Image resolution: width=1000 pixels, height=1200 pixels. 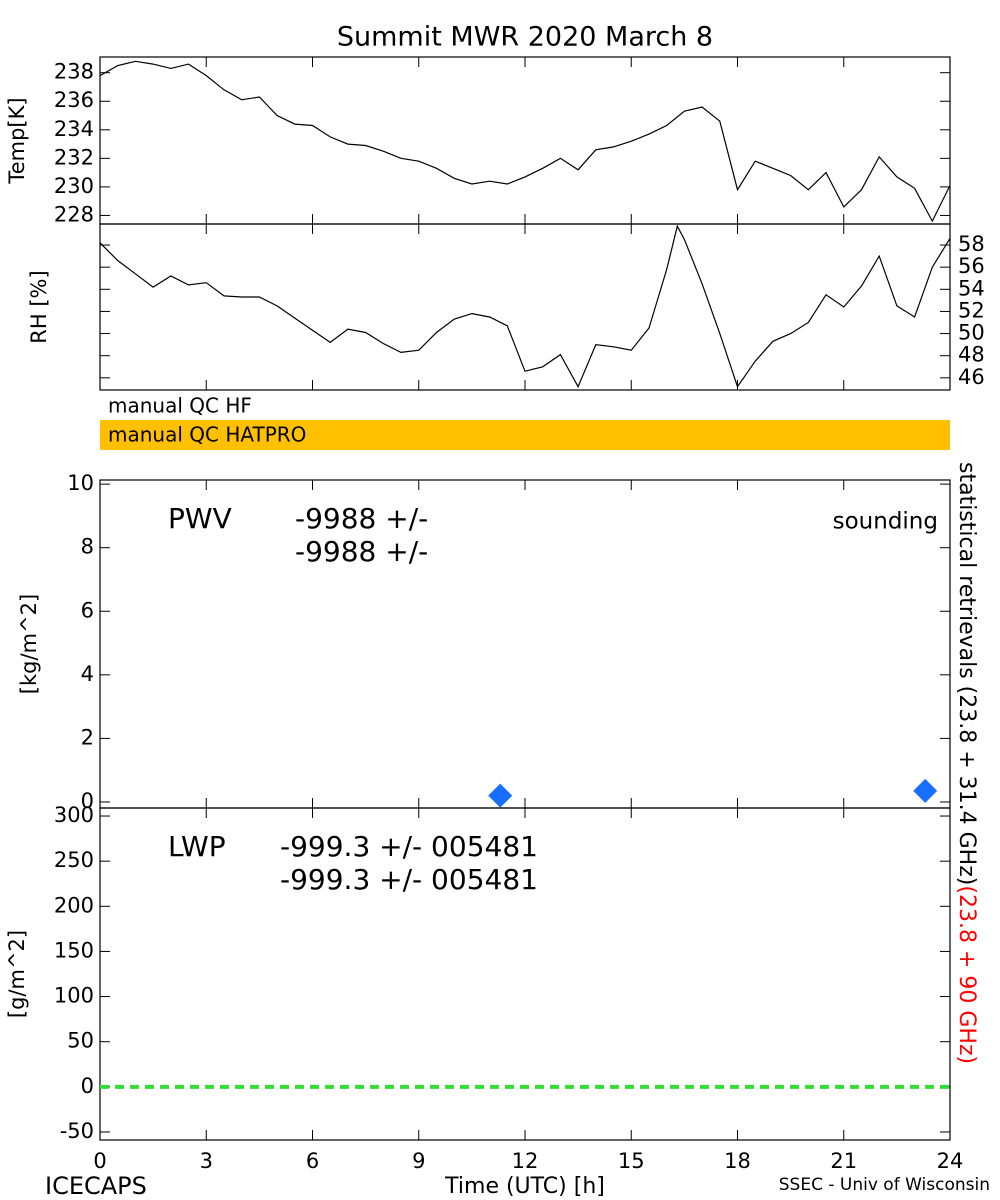 What do you see at coordinates (180, 406) in the screenshot?
I see `qc-label: manual QC HF` at bounding box center [180, 406].